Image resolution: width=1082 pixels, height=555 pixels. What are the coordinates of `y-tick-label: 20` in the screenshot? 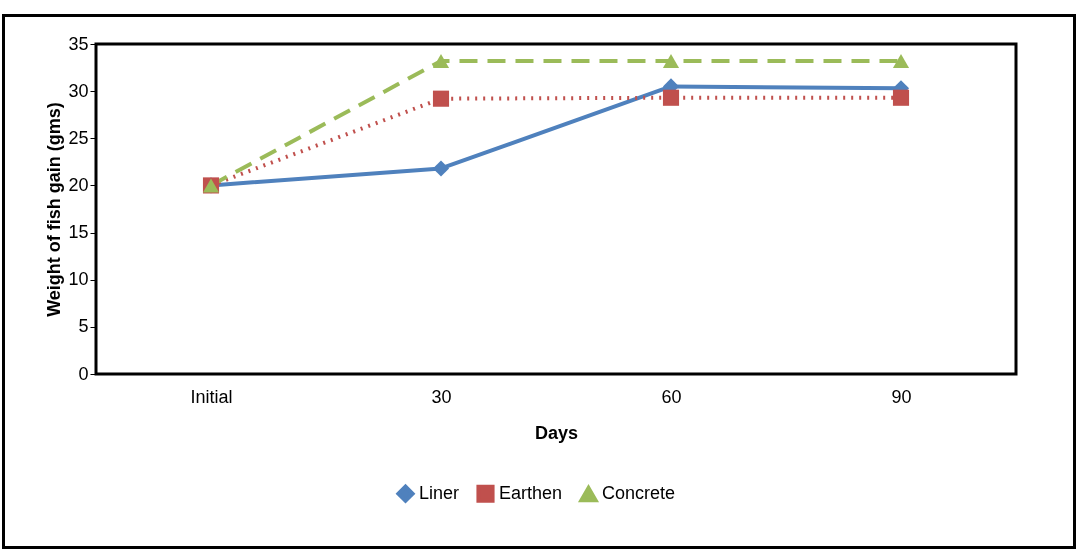 It's located at (78, 184).